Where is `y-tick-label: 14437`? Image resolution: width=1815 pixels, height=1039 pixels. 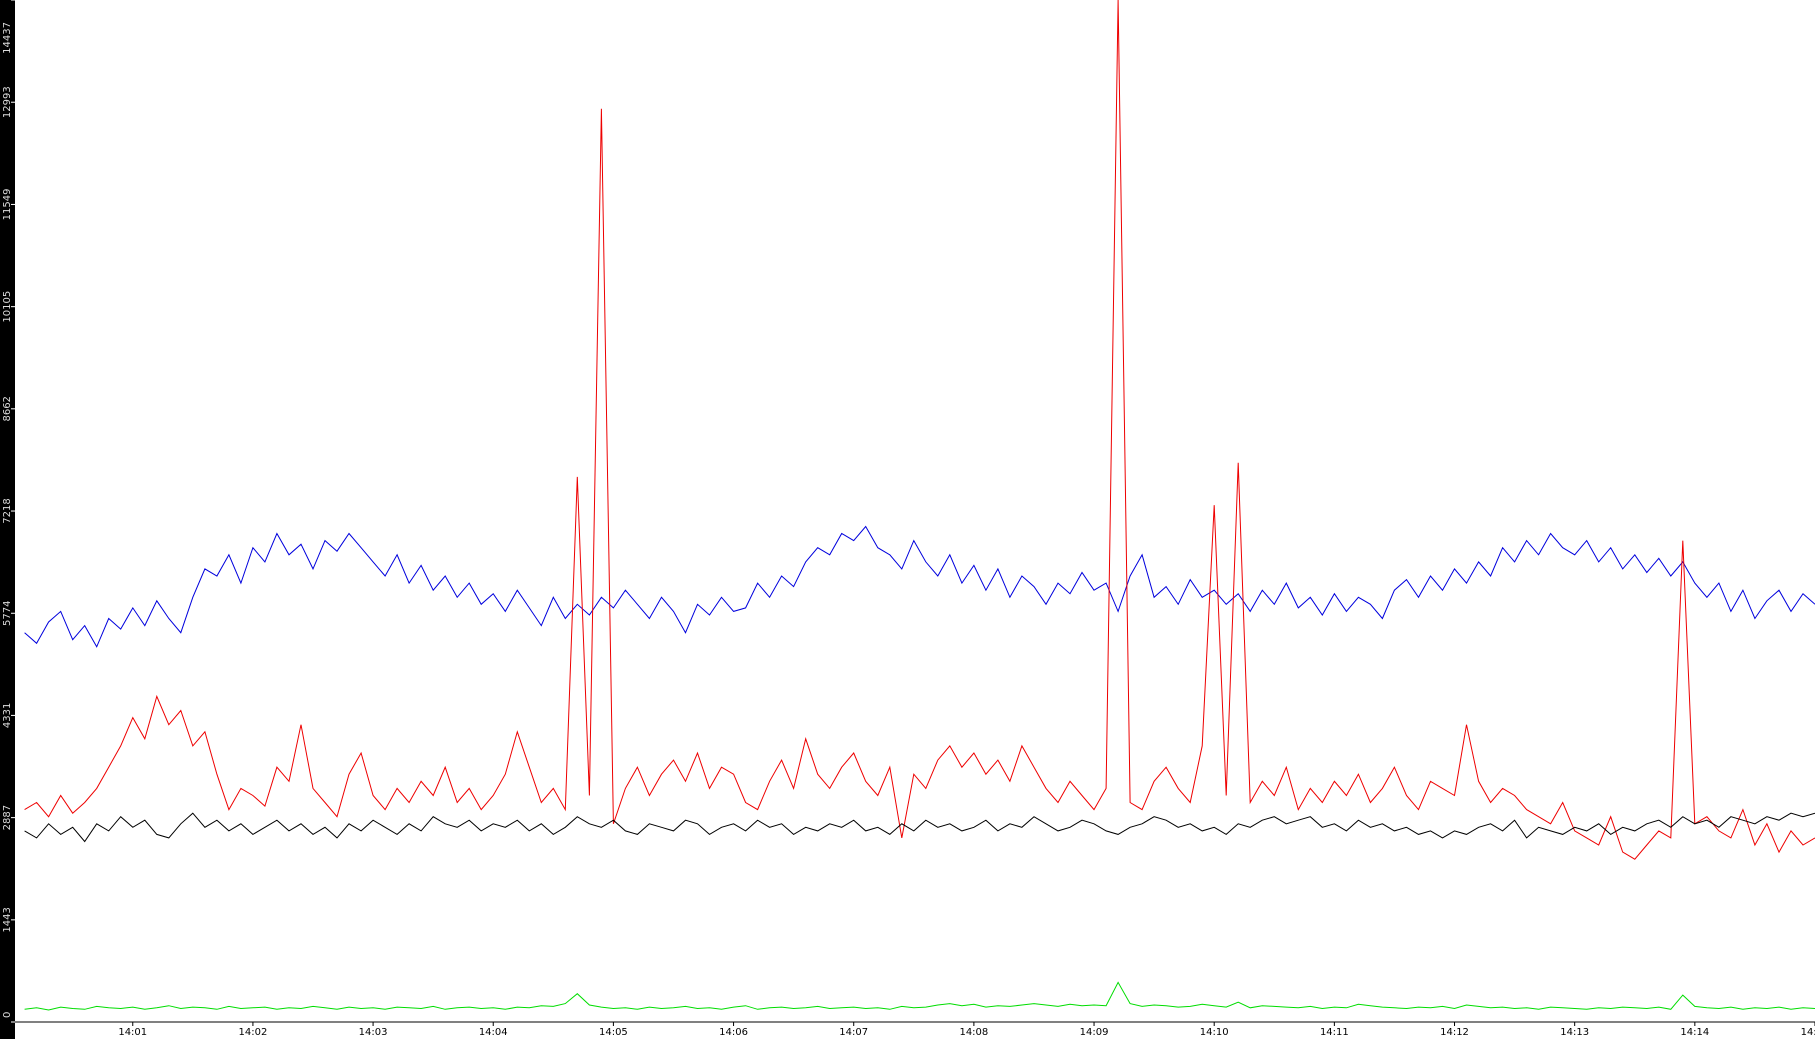 y-tick-label: 14437 is located at coordinates (7, 38).